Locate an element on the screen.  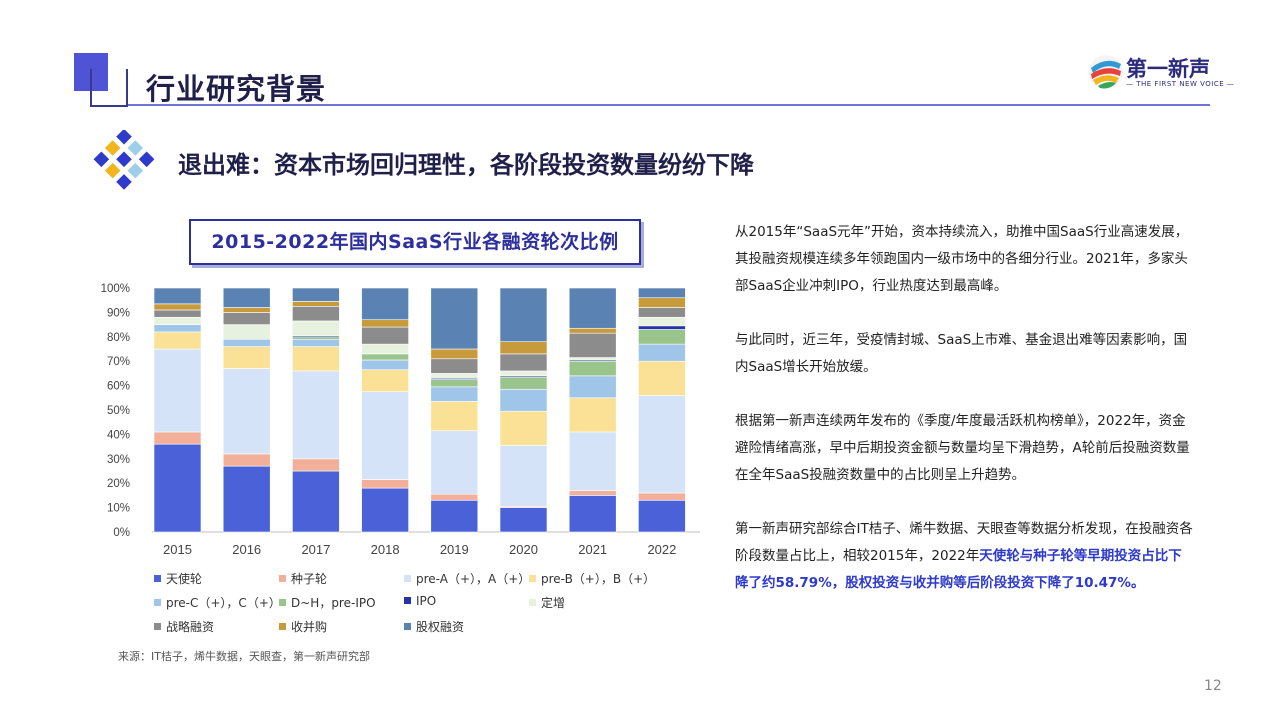
y-tick-label: 60% is located at coordinates (118, 387).